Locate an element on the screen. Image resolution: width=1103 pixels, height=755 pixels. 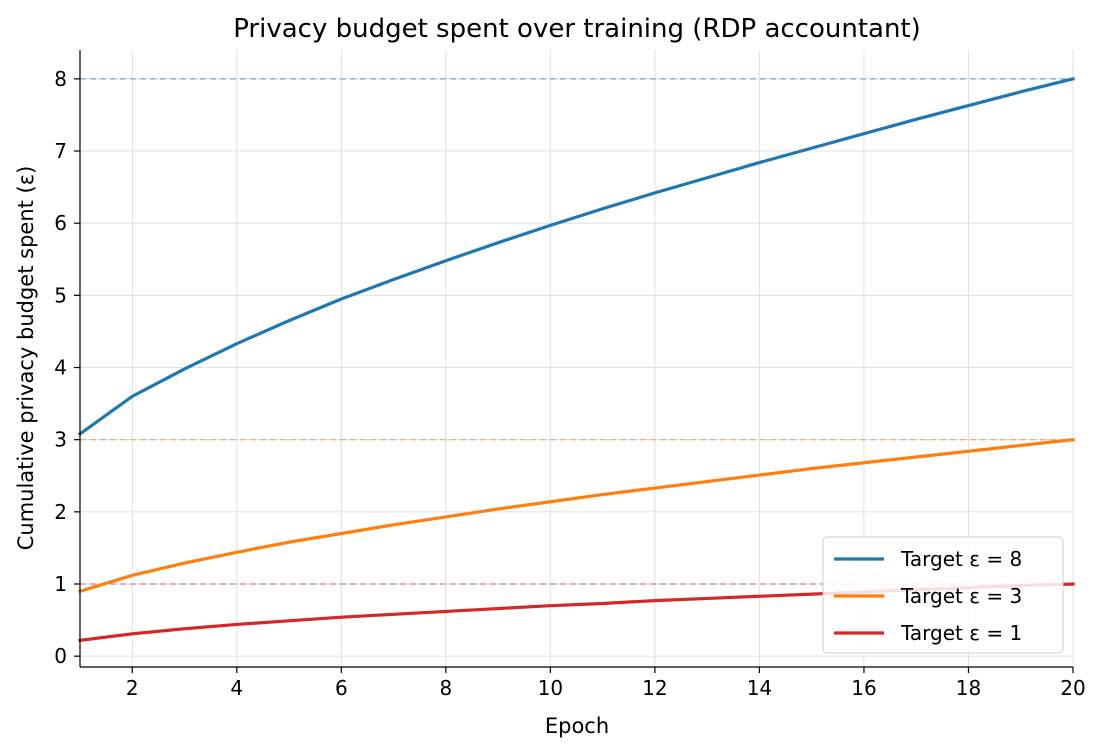
y-ticks: 0 1 2 3 4 5 6 7 8 is located at coordinates (67, 367).